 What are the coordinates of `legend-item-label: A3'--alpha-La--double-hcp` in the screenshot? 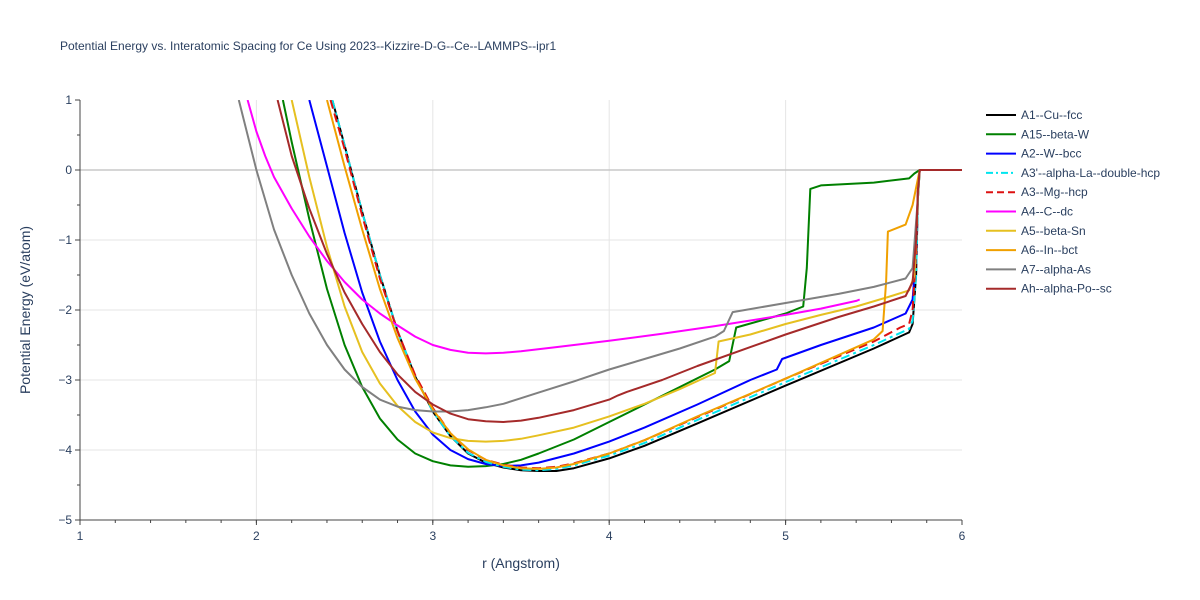 It's located at (1090, 173).